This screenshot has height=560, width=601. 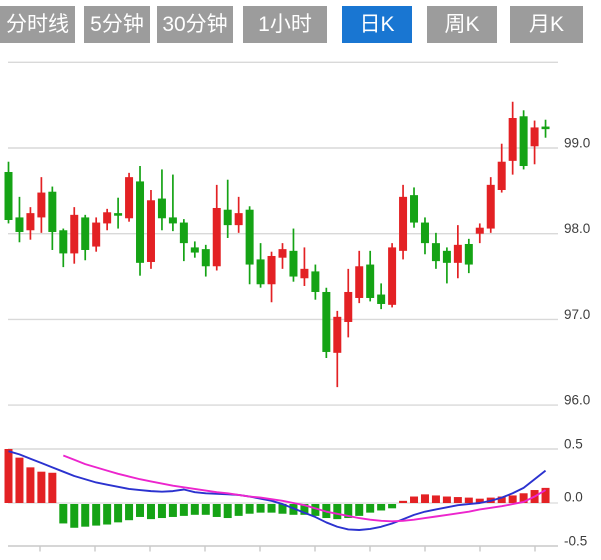 What do you see at coordinates (377, 24) in the screenshot?
I see `tab-daily-k: 日K` at bounding box center [377, 24].